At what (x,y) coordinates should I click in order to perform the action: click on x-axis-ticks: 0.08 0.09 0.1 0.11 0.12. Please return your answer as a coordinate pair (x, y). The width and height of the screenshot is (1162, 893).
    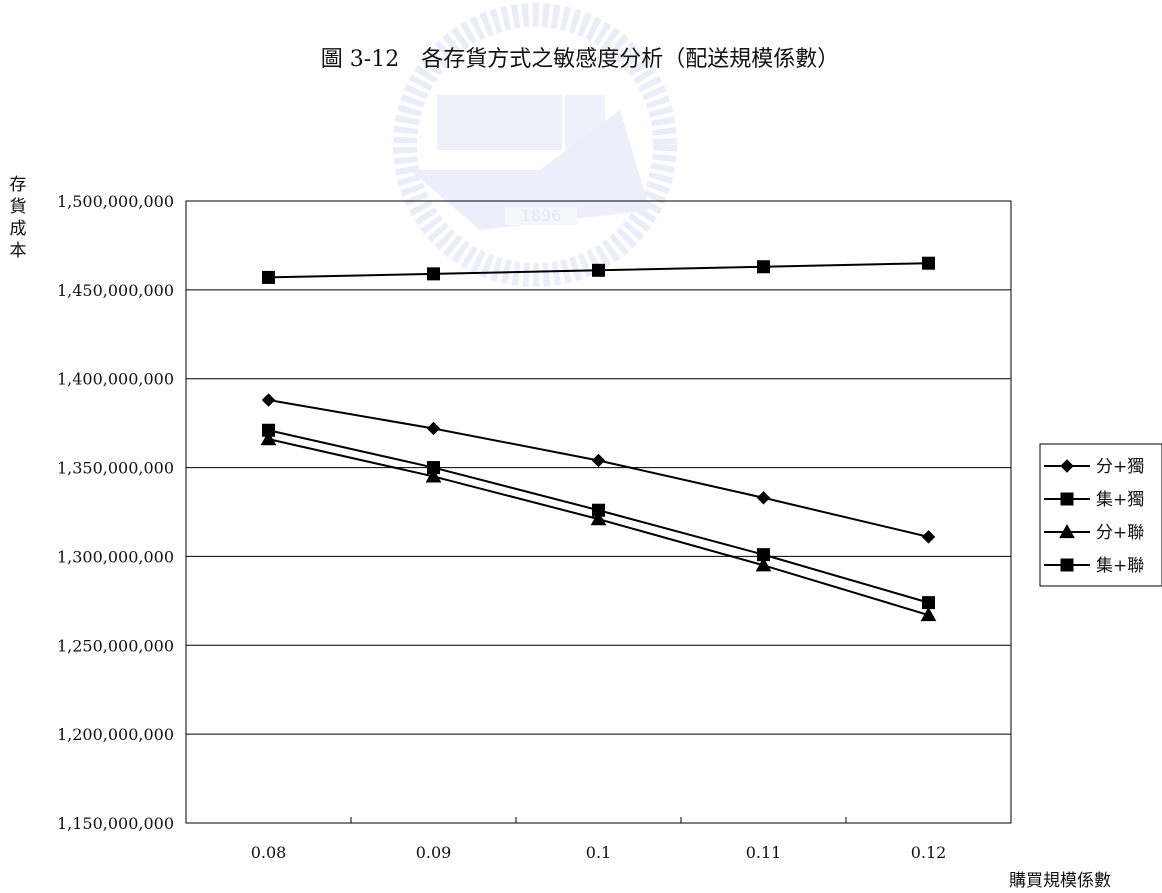
    Looking at the image, I should click on (599, 839).